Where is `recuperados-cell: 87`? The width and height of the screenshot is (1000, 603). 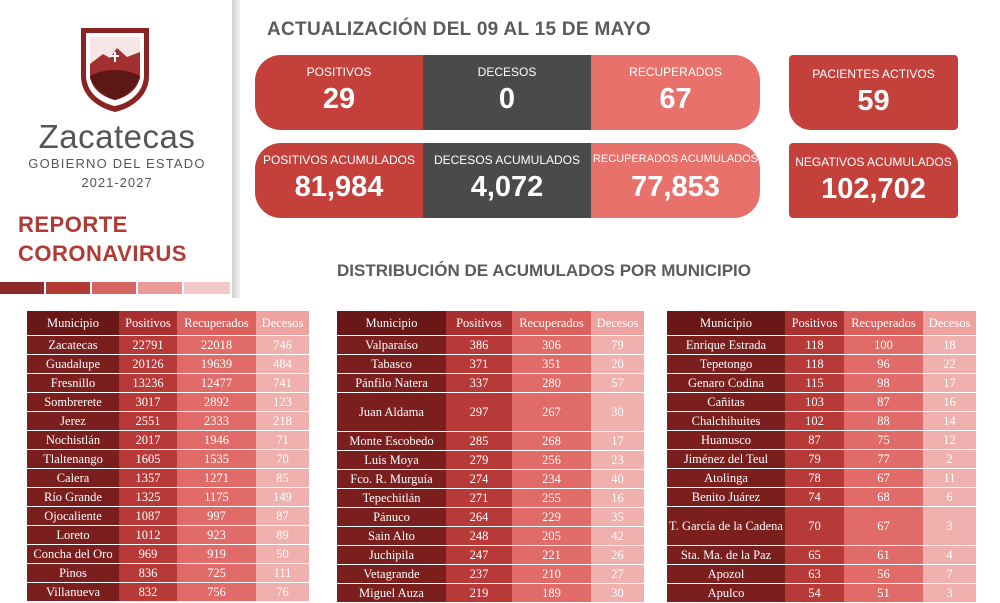 recuperados-cell: 87 is located at coordinates (883, 402).